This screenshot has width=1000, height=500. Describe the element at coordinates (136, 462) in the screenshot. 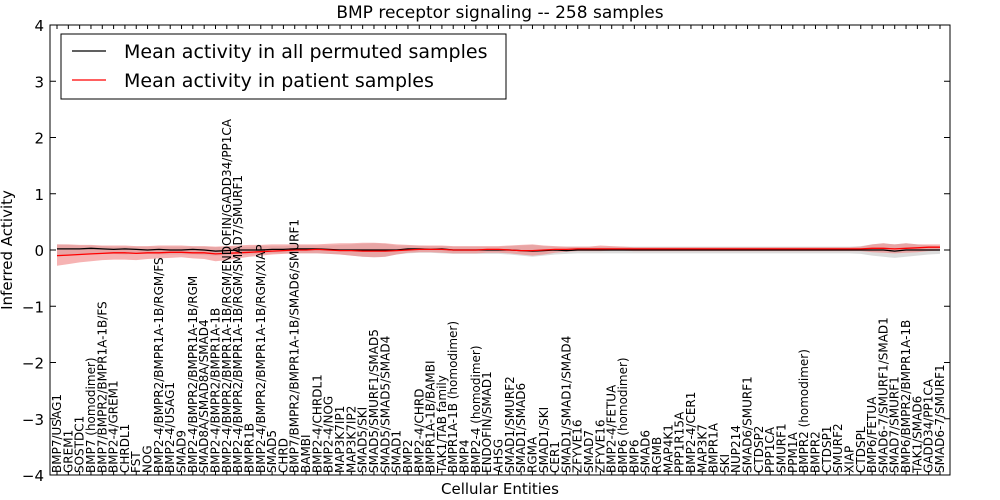

I see `x-tick-label: FST` at that location.